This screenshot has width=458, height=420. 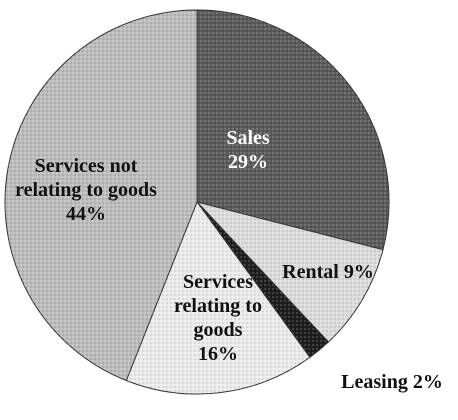 I want to click on category-name: Sales, so click(x=248, y=138).